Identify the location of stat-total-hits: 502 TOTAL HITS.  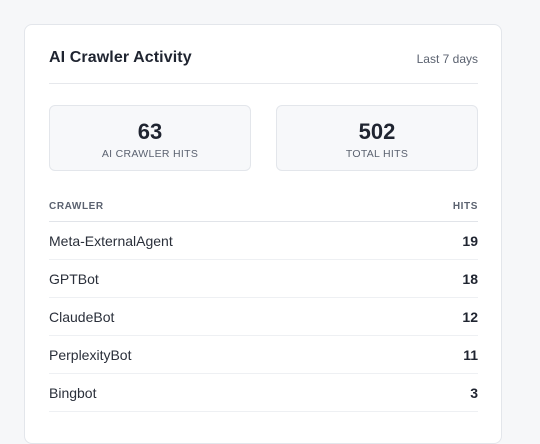
(377, 138).